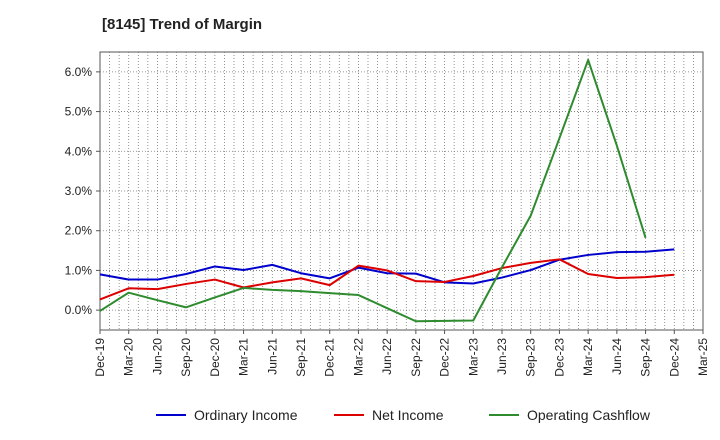 This screenshot has height=440, width=720. Describe the element at coordinates (79, 72) in the screenshot. I see `y-tick-label: 6.0%` at that location.